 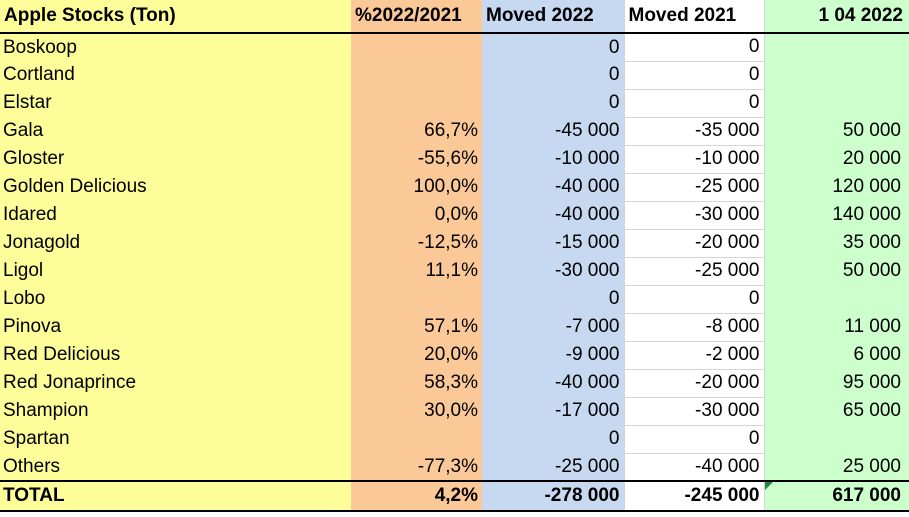 What do you see at coordinates (175, 17) in the screenshot?
I see `header-cell-name: Apple Stocks (Ton)` at bounding box center [175, 17].